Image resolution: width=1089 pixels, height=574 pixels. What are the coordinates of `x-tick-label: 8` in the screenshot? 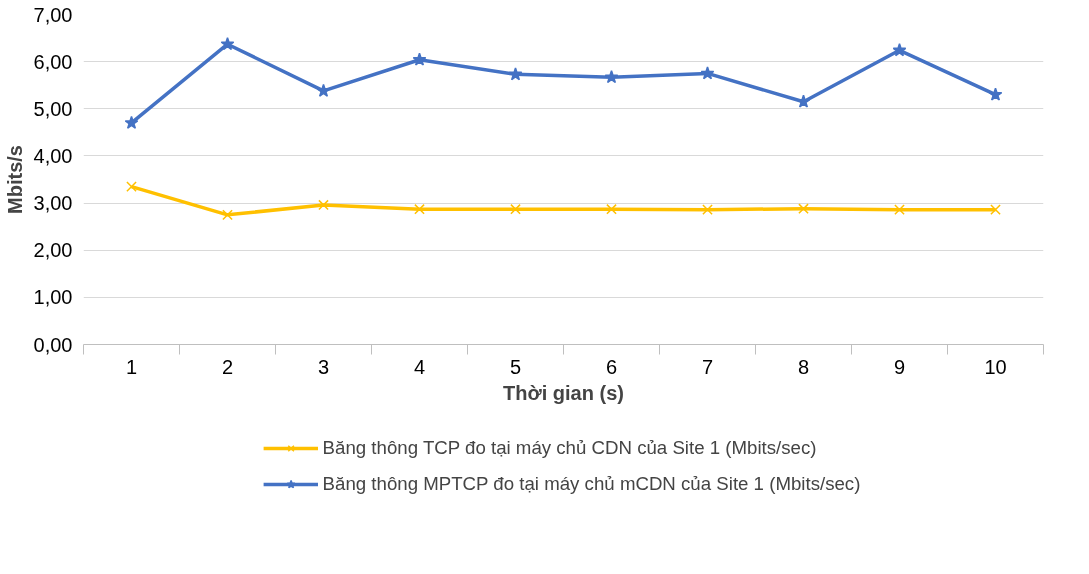 It's located at (803, 366).